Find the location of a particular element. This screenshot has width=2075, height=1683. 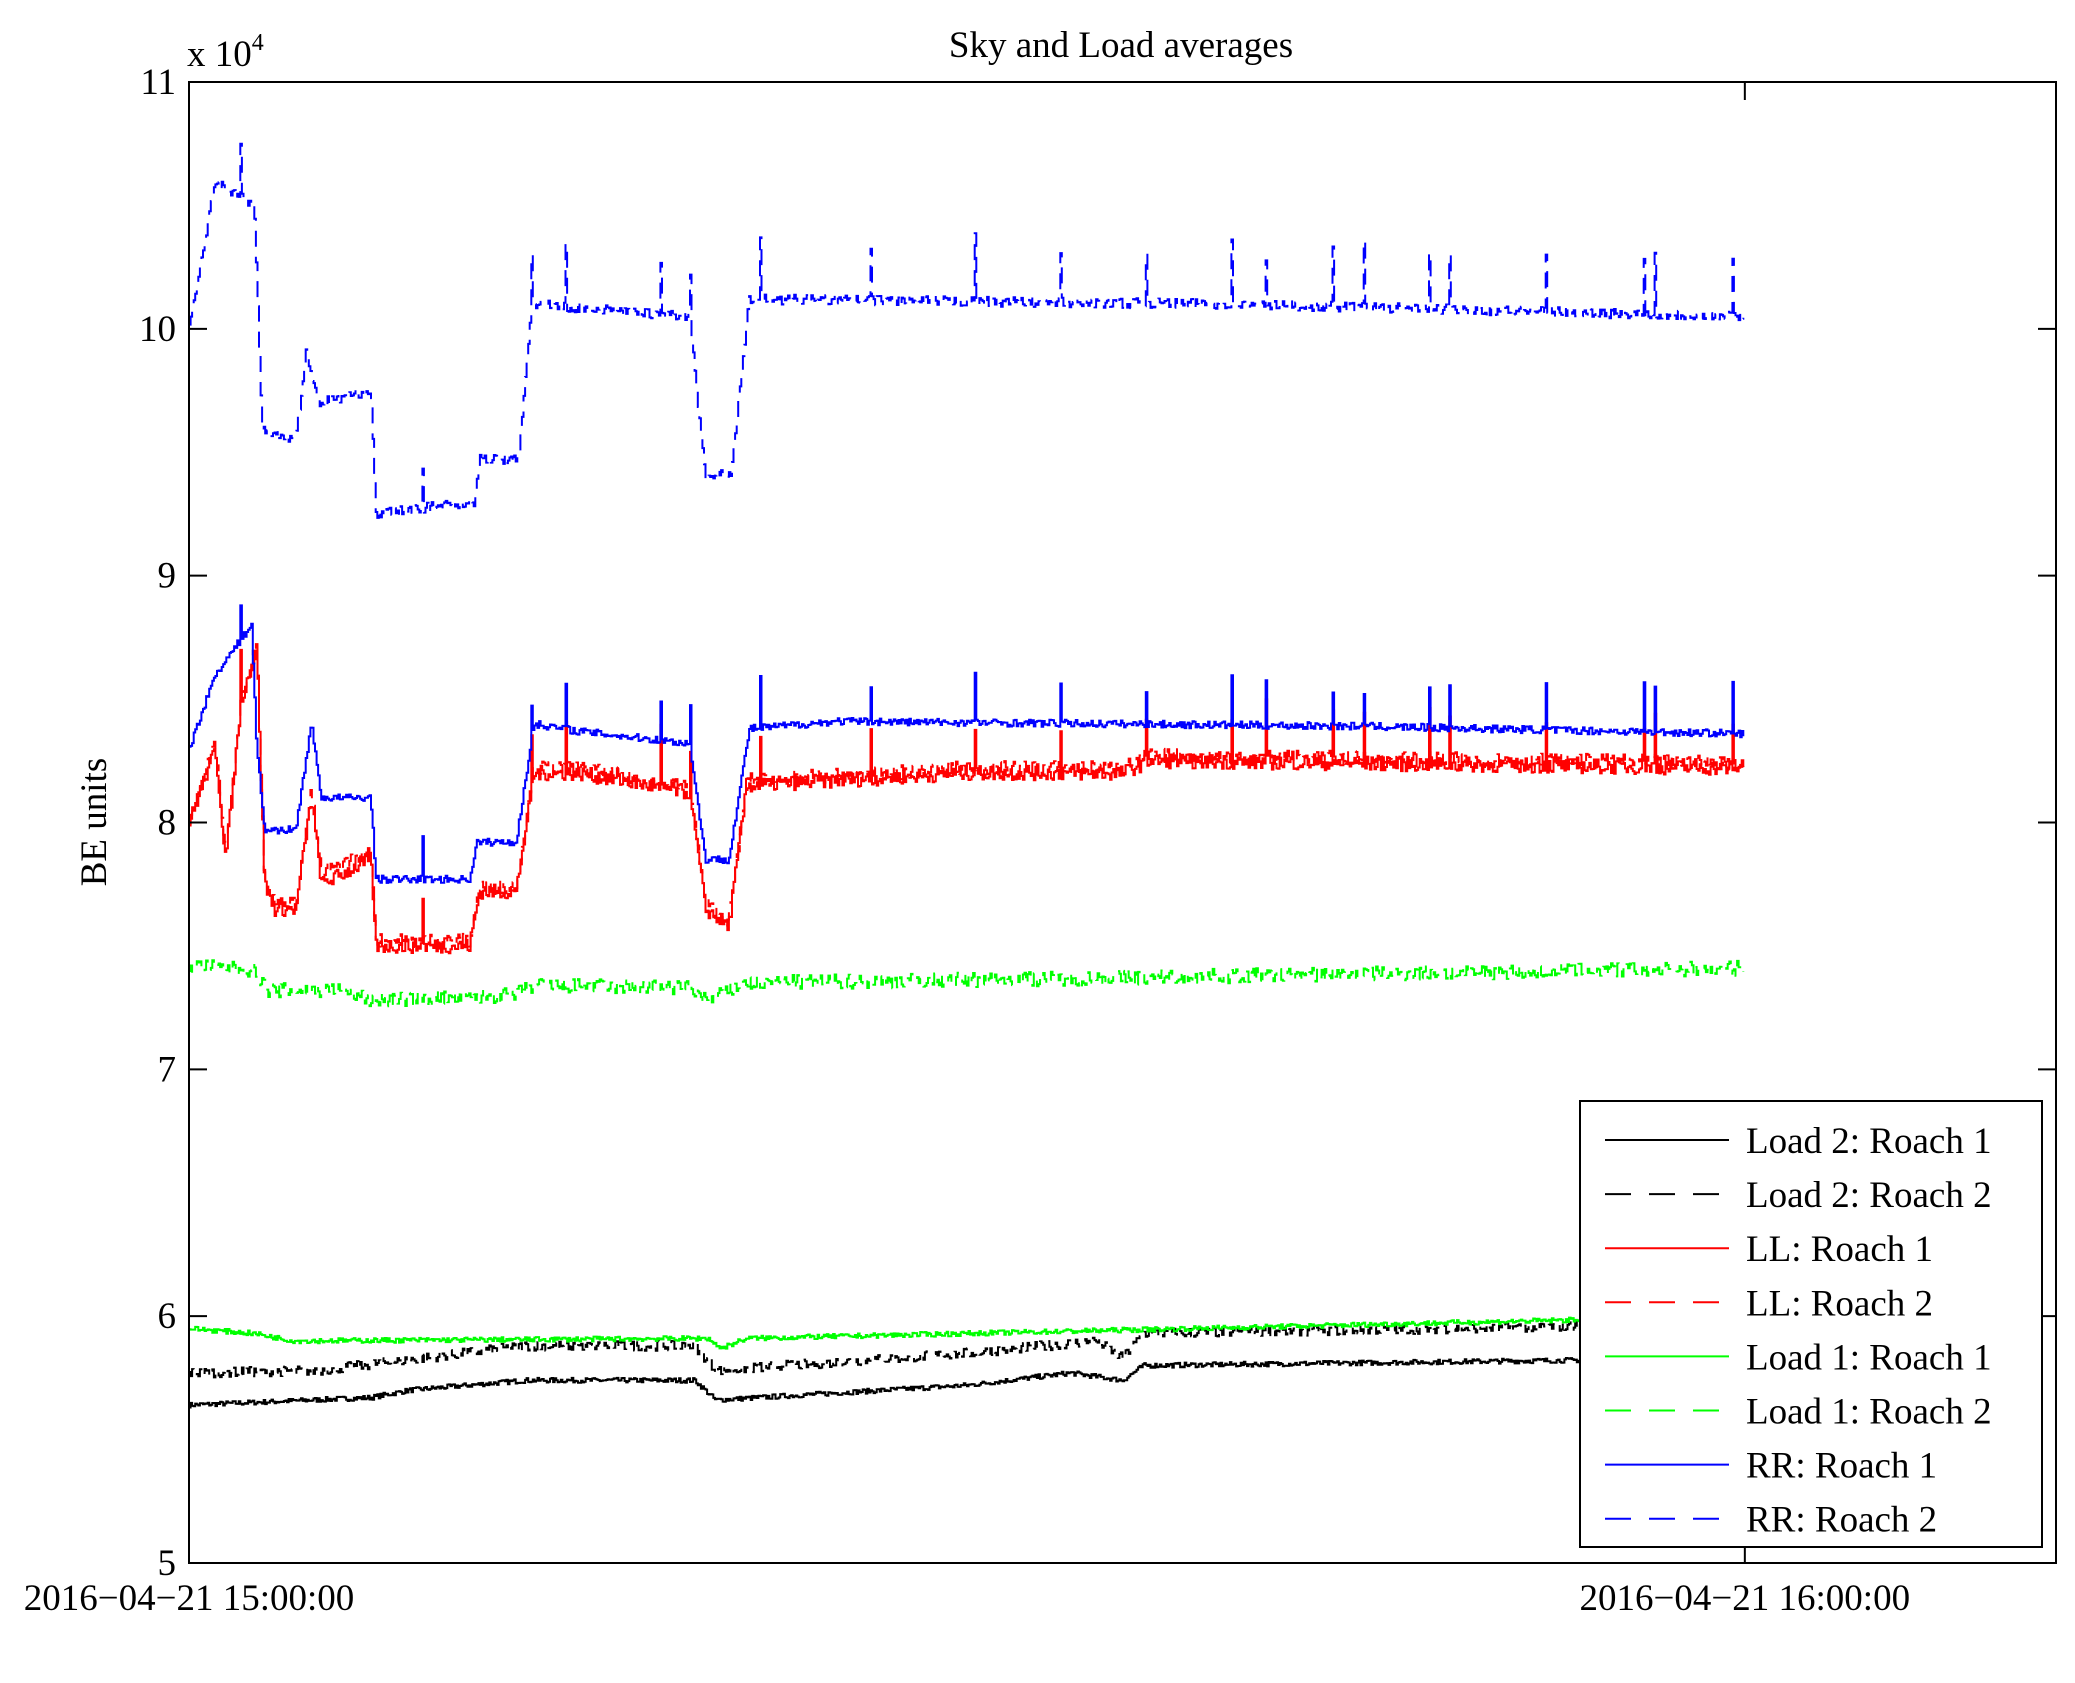

legend-item: RR: Roach 2 is located at coordinates (1771, 1520).